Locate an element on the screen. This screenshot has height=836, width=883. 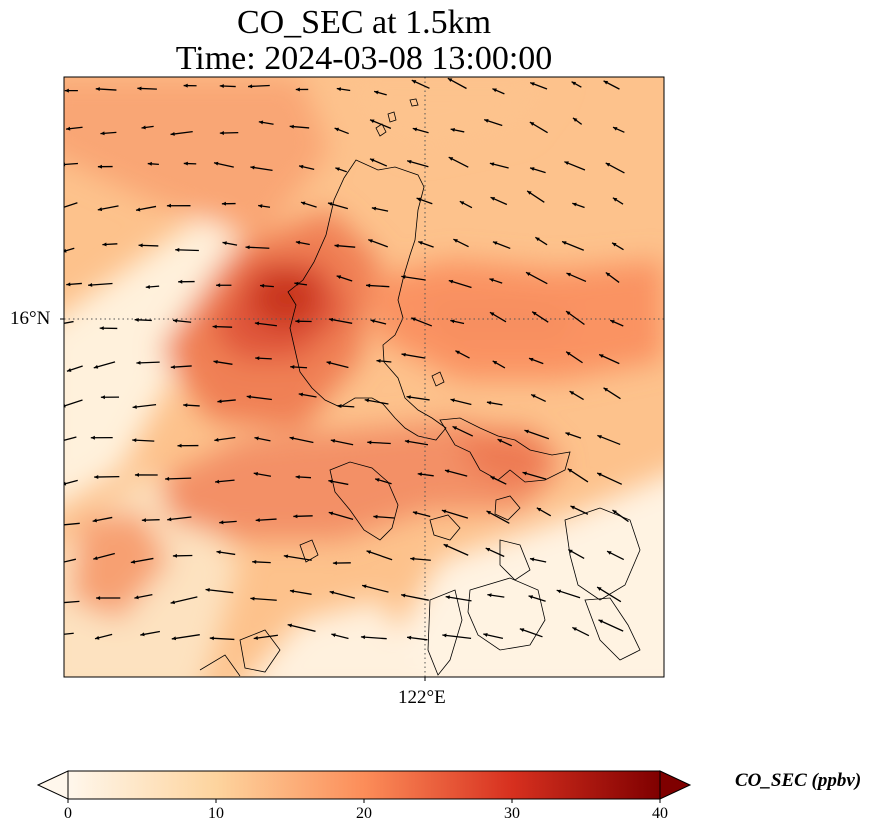
colorbar-tick-30: 30 is located at coordinates (512, 813).